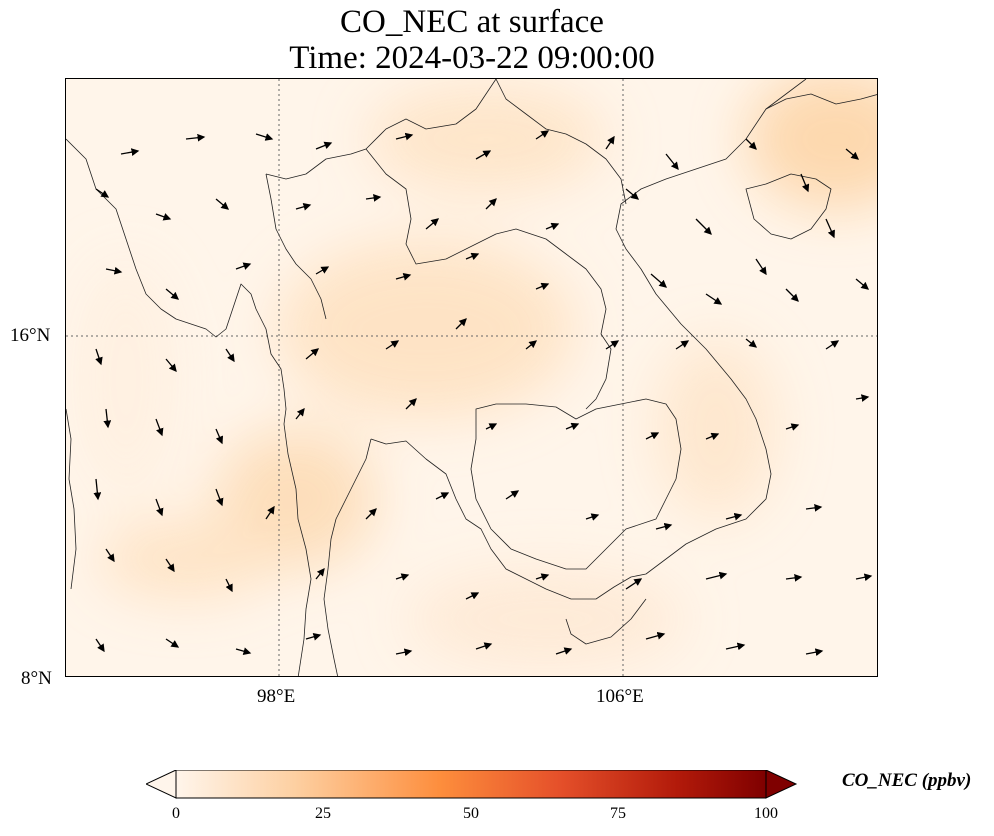 This screenshot has width=994, height=836. Describe the element at coordinates (781, 784) in the screenshot. I see `colorbar-max-extend` at that location.